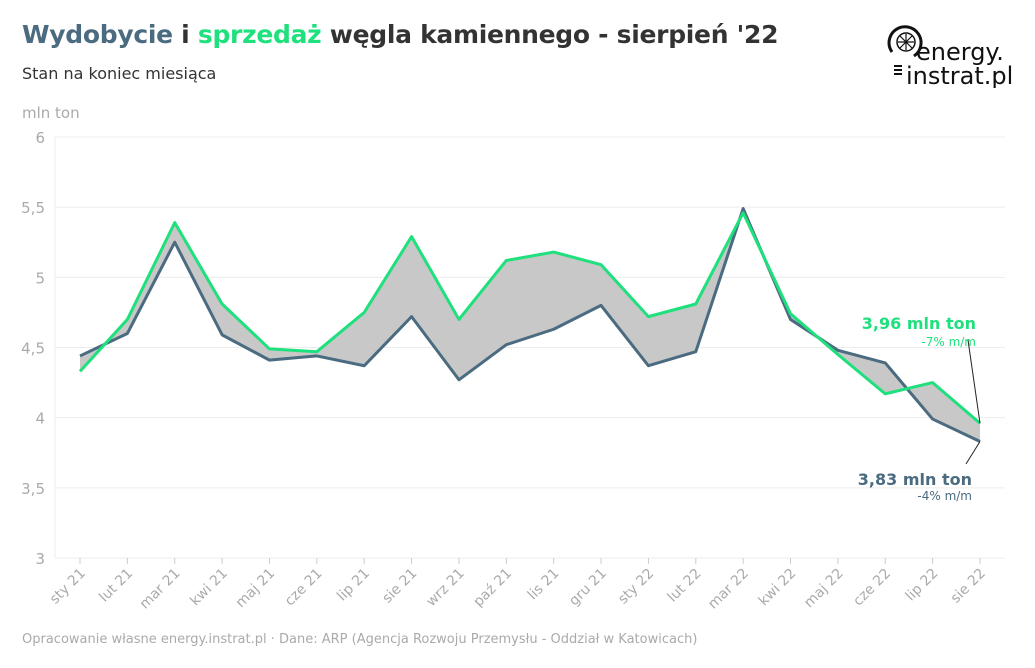 The image size is (1035, 668). I want to click on x-tick-label: paź 21, so click(493, 588).